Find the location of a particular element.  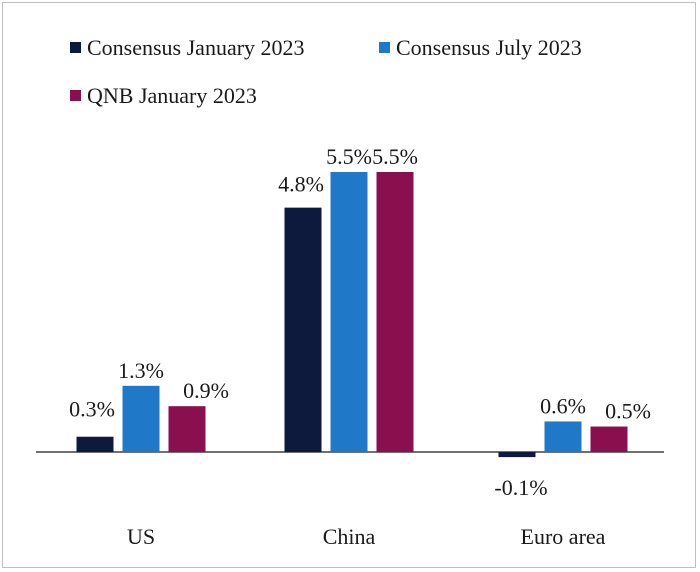

data-label: 0.6% is located at coordinates (563, 405).